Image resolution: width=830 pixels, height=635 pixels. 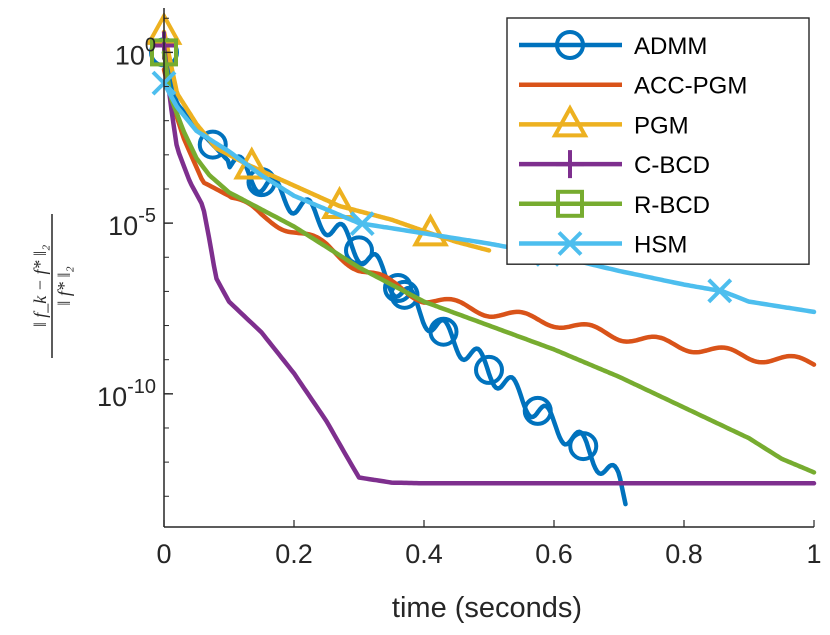 What do you see at coordinates (40, 286) in the screenshot?
I see `y-axis-label-numerator: ‖ f_k − f* ‖₂` at bounding box center [40, 286].